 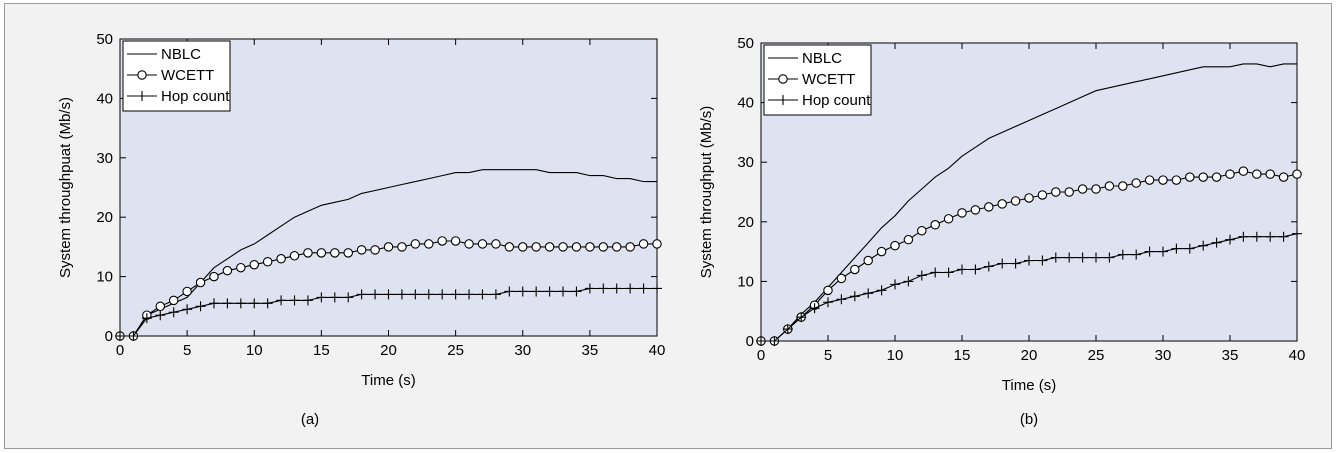 What do you see at coordinates (455, 350) in the screenshot?
I see `x-tick-label-a: 25` at bounding box center [455, 350].